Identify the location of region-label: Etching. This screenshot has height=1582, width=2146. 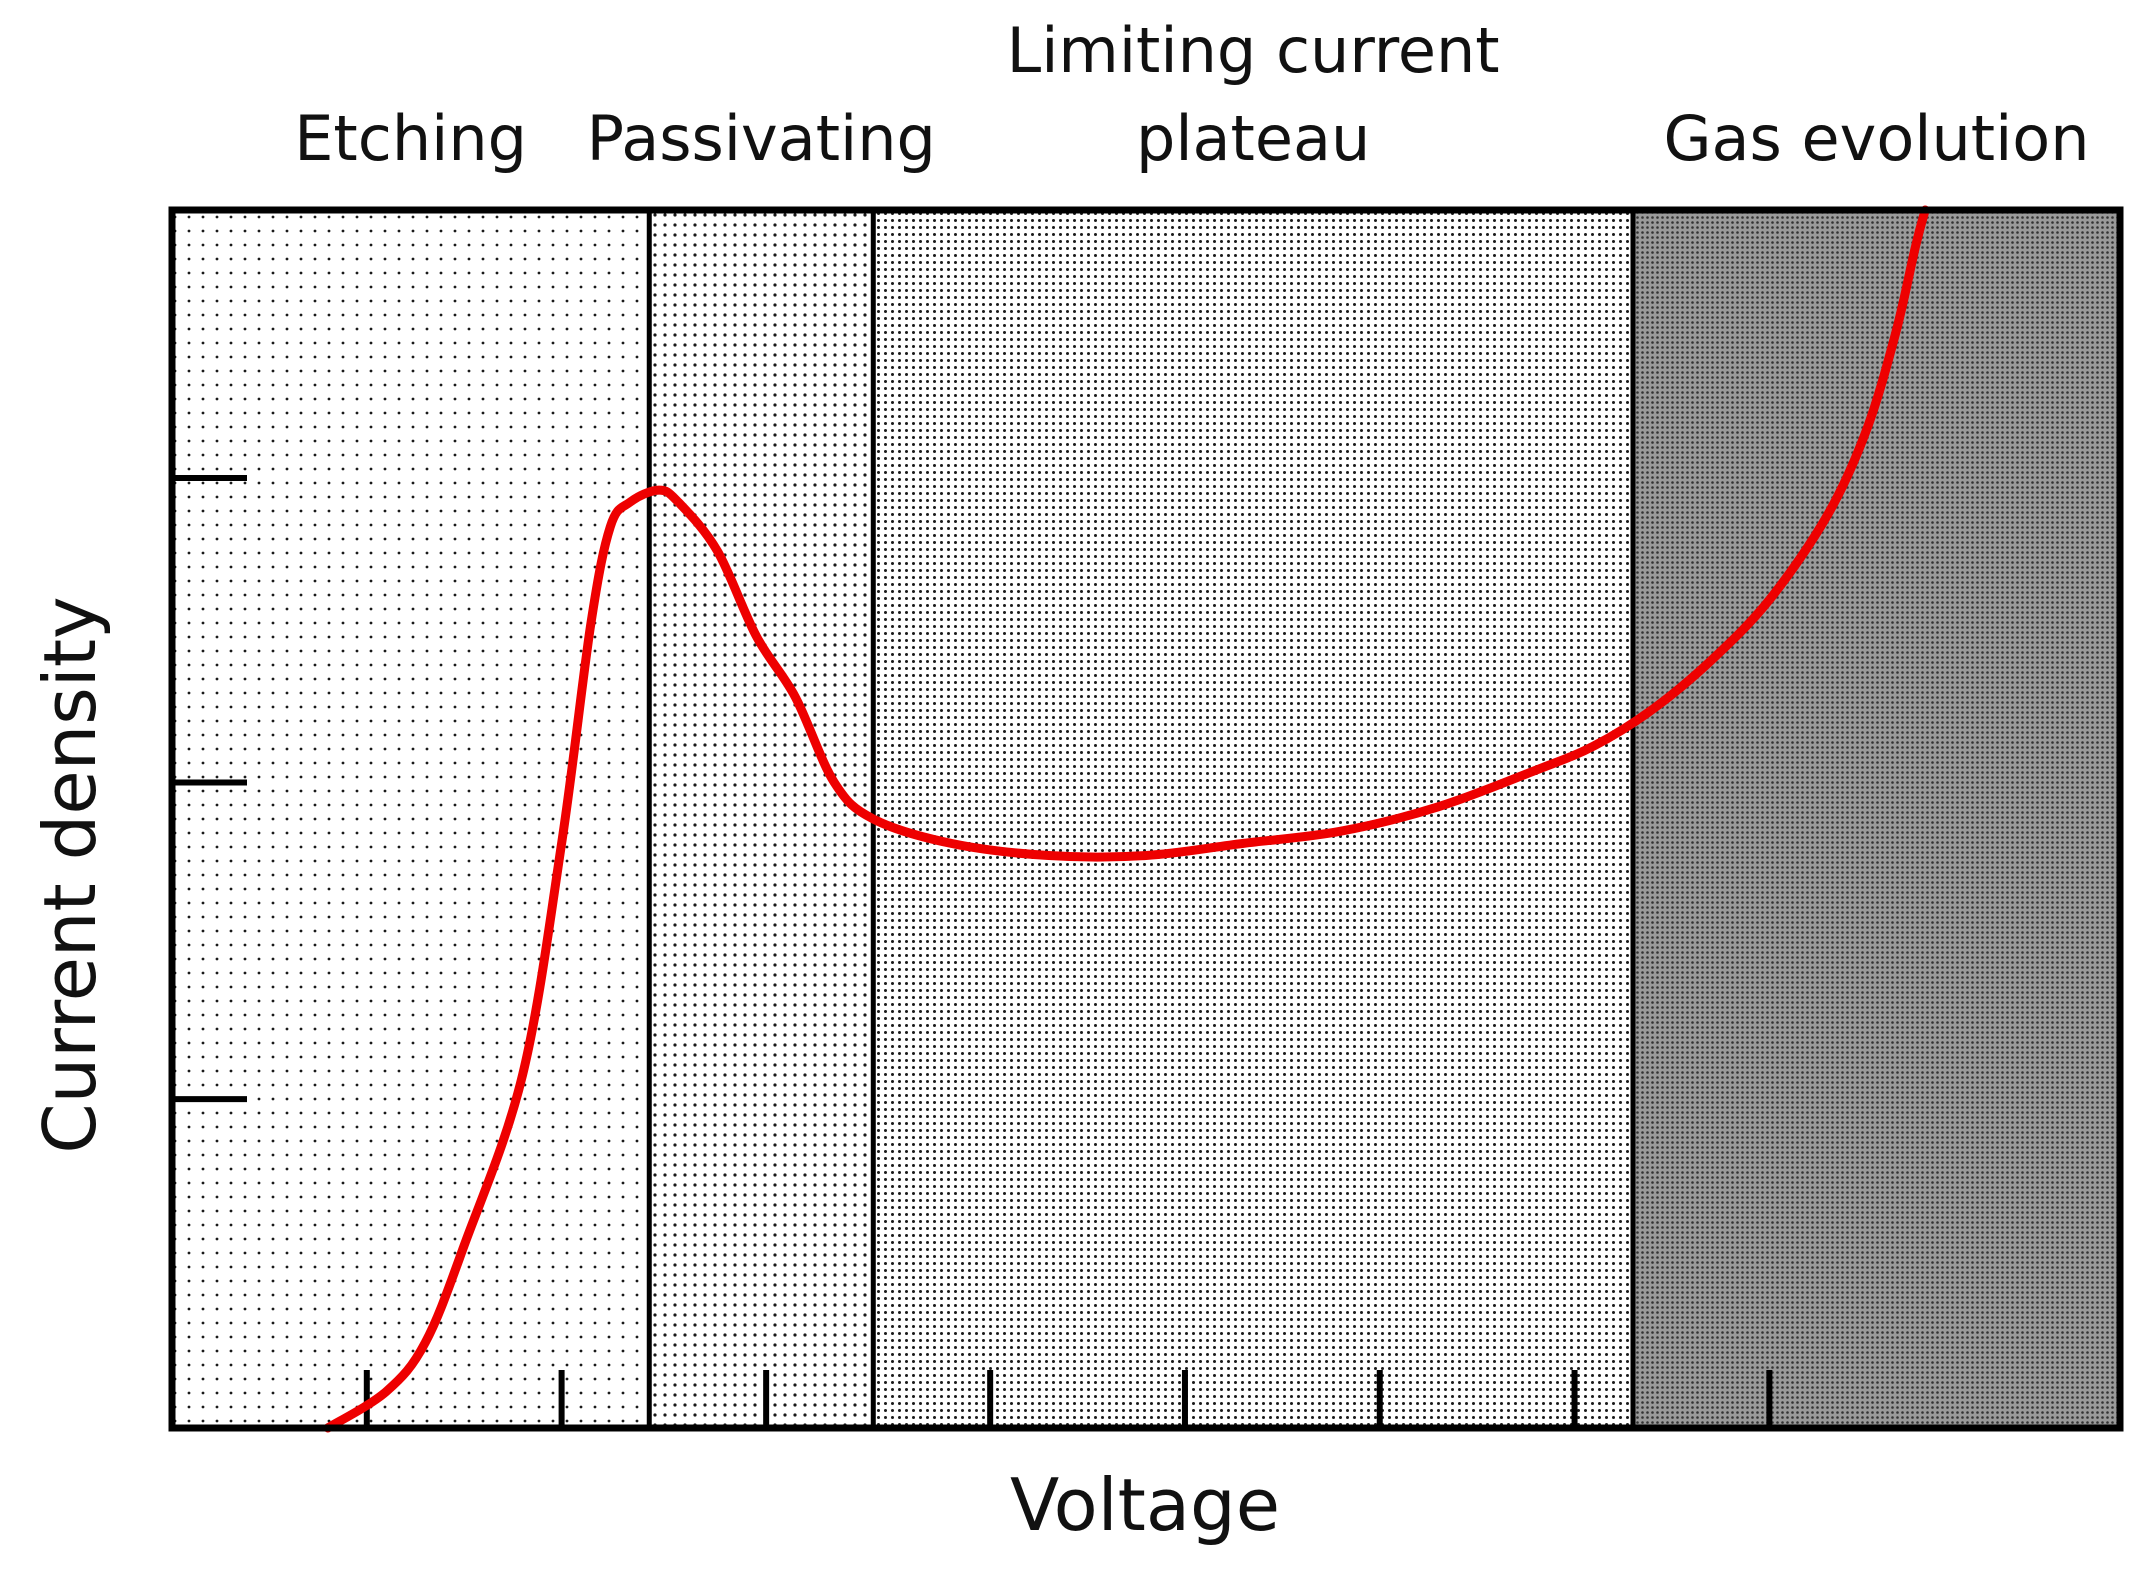
(410, 138).